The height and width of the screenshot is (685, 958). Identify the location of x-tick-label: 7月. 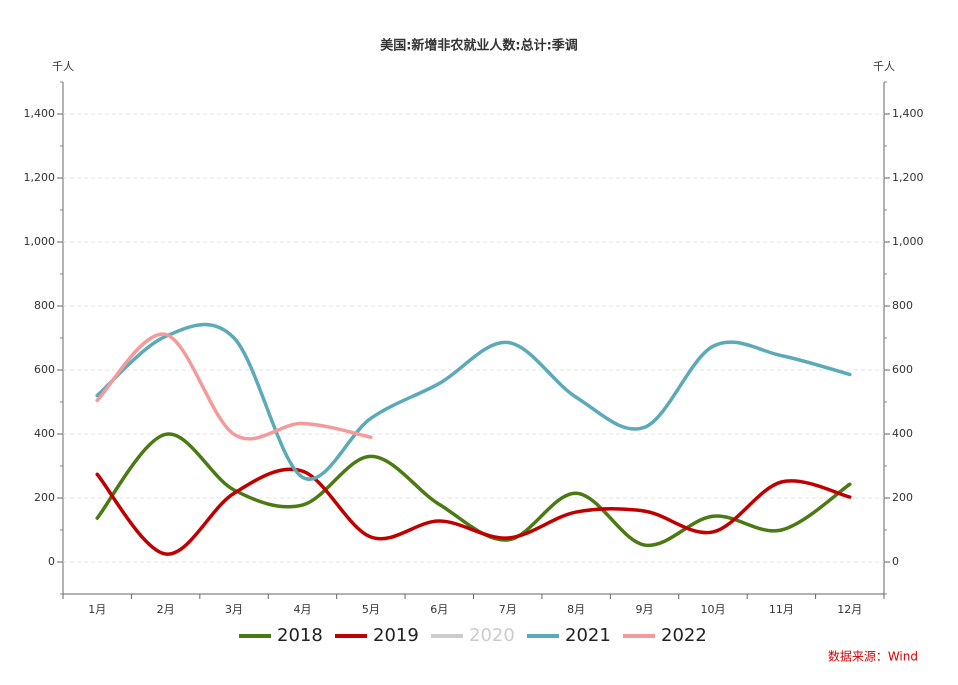
(508, 609).